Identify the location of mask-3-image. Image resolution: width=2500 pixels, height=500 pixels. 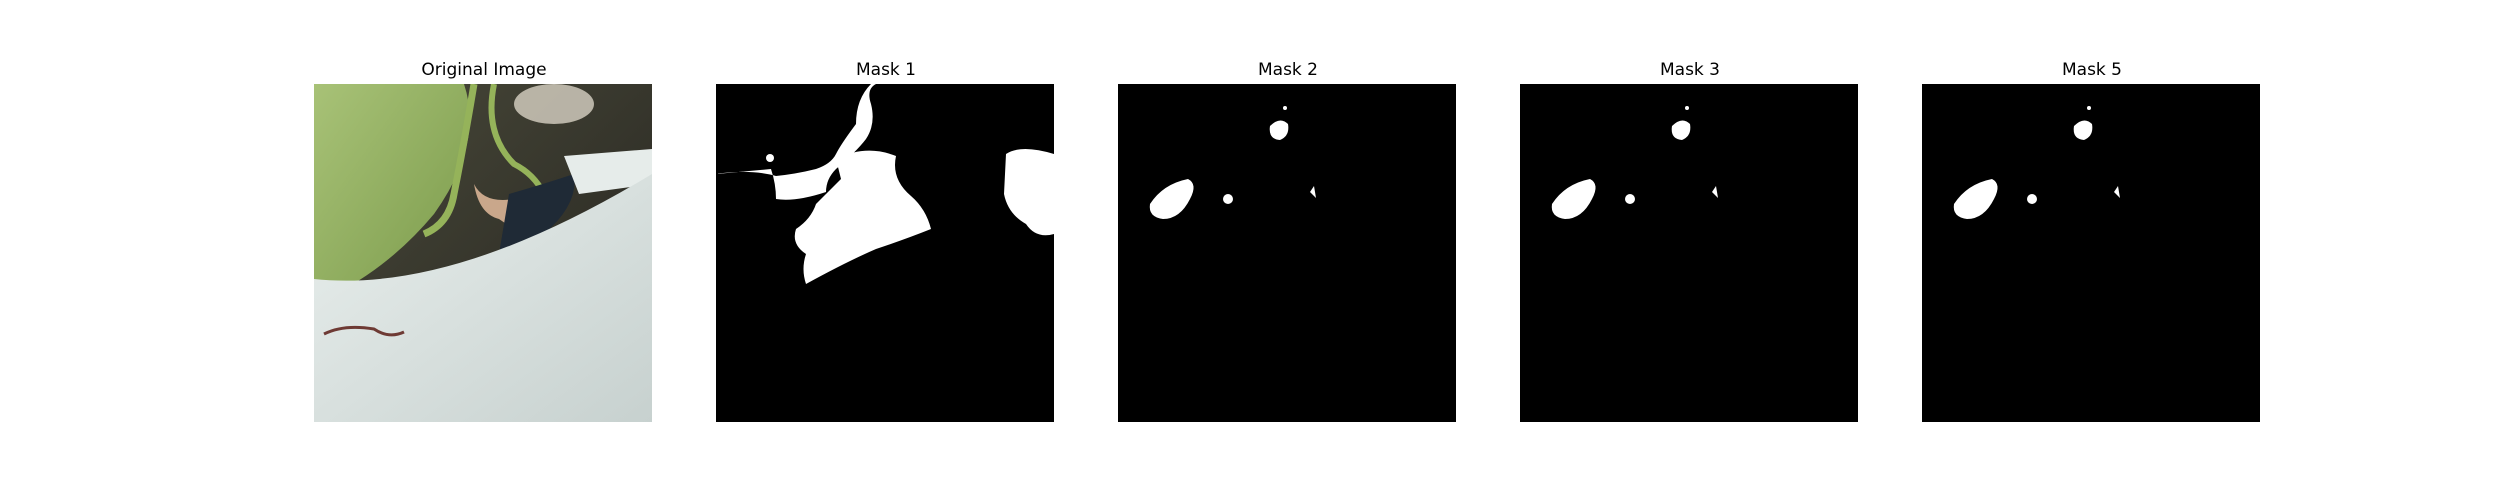
(1689, 253).